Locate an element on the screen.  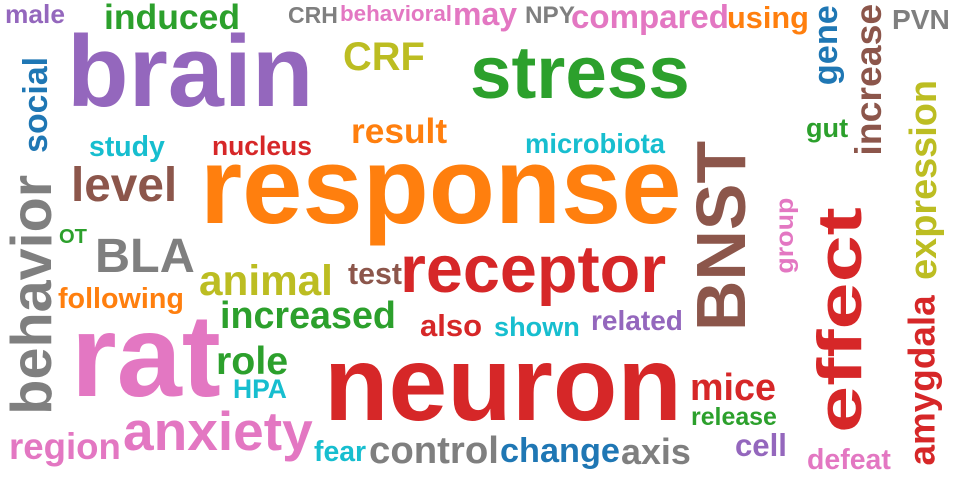
word-behavior: behavior is located at coordinates (32, 295).